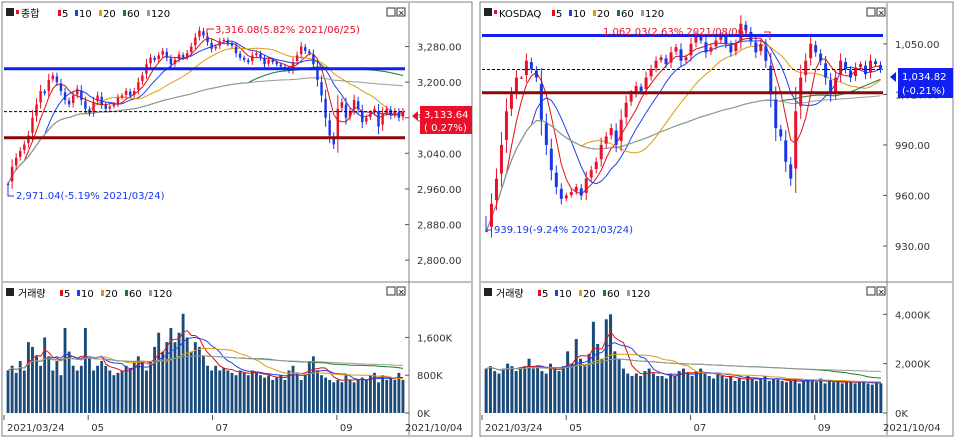  I want to click on left-current-change: ( 0.27%), so click(445, 128).